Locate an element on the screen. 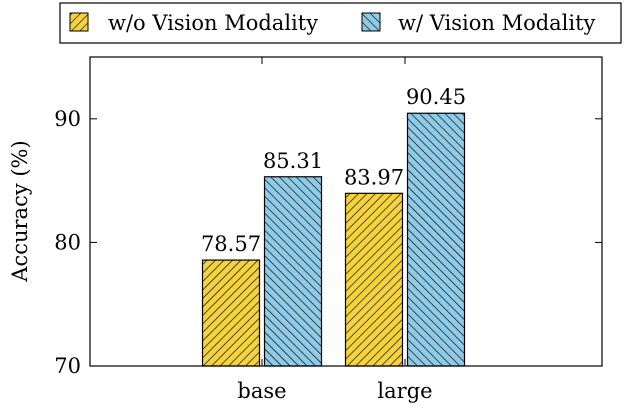 The height and width of the screenshot is (413, 625). x-tick-label-large: large is located at coordinates (404, 391).